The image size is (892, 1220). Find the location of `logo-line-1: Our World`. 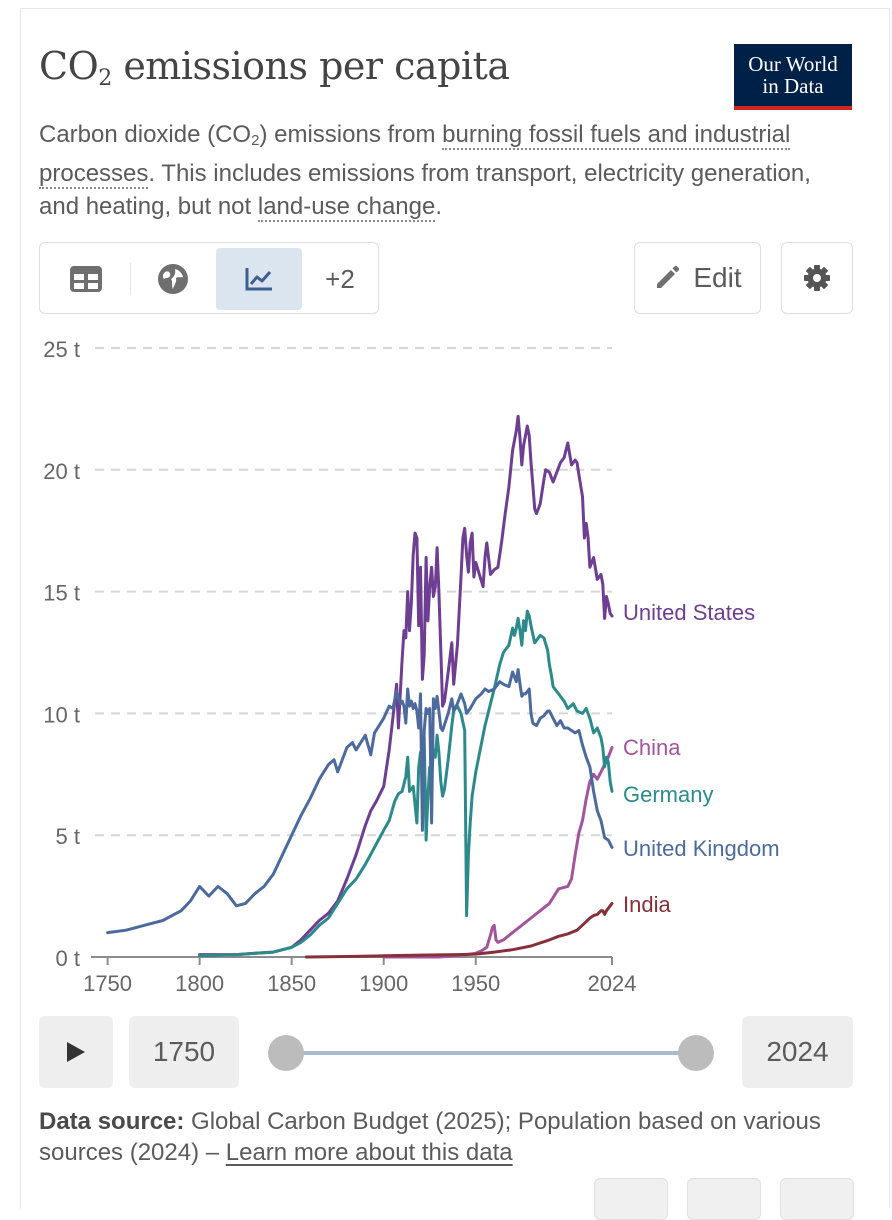

logo-line-1: Our World is located at coordinates (793, 64).